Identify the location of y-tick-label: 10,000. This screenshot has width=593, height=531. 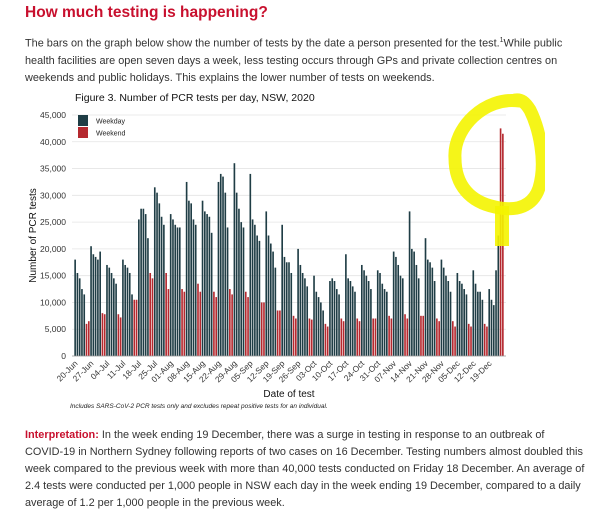
(53, 302).